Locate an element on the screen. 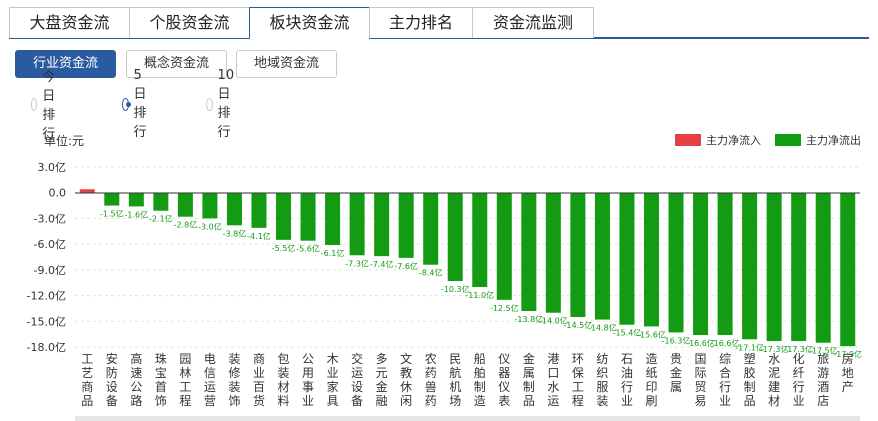 The image size is (878, 421). bar-value-label: -7.3亿 is located at coordinates (357, 263).